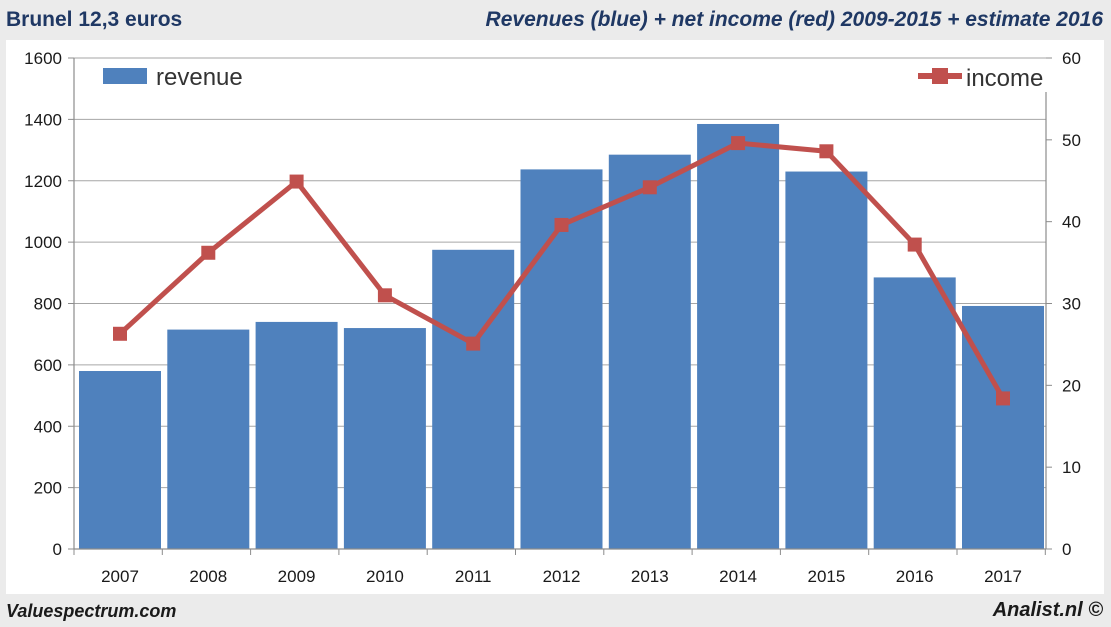 The image size is (1111, 627). What do you see at coordinates (1071, 140) in the screenshot?
I see `right-tick-label: 50` at bounding box center [1071, 140].